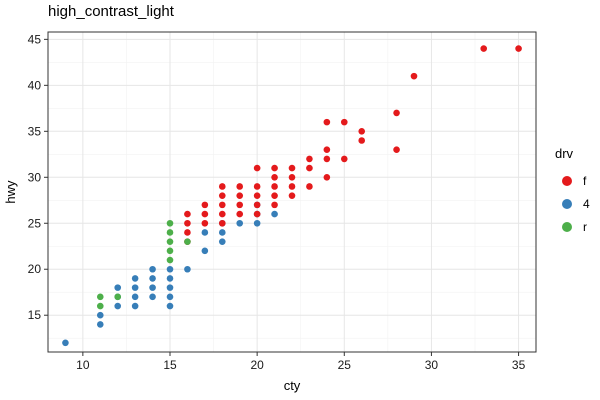 Image resolution: width=600 pixels, height=400 pixels. Describe the element at coordinates (35, 223) in the screenshot. I see `y-tick-label: 25` at that location.